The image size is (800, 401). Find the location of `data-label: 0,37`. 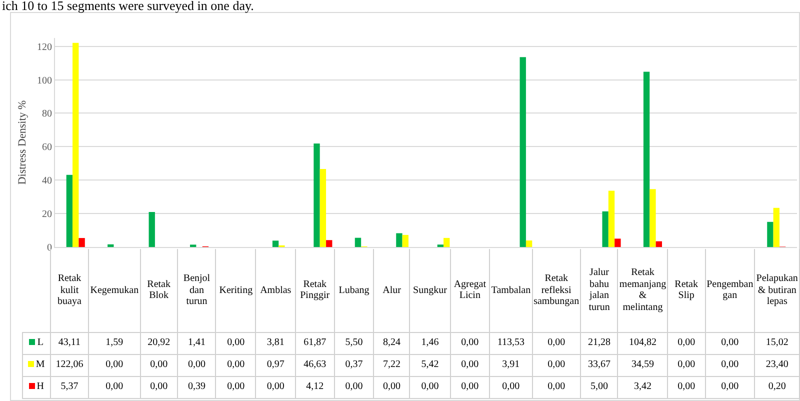

data-label: 0,37 is located at coordinates (354, 365).